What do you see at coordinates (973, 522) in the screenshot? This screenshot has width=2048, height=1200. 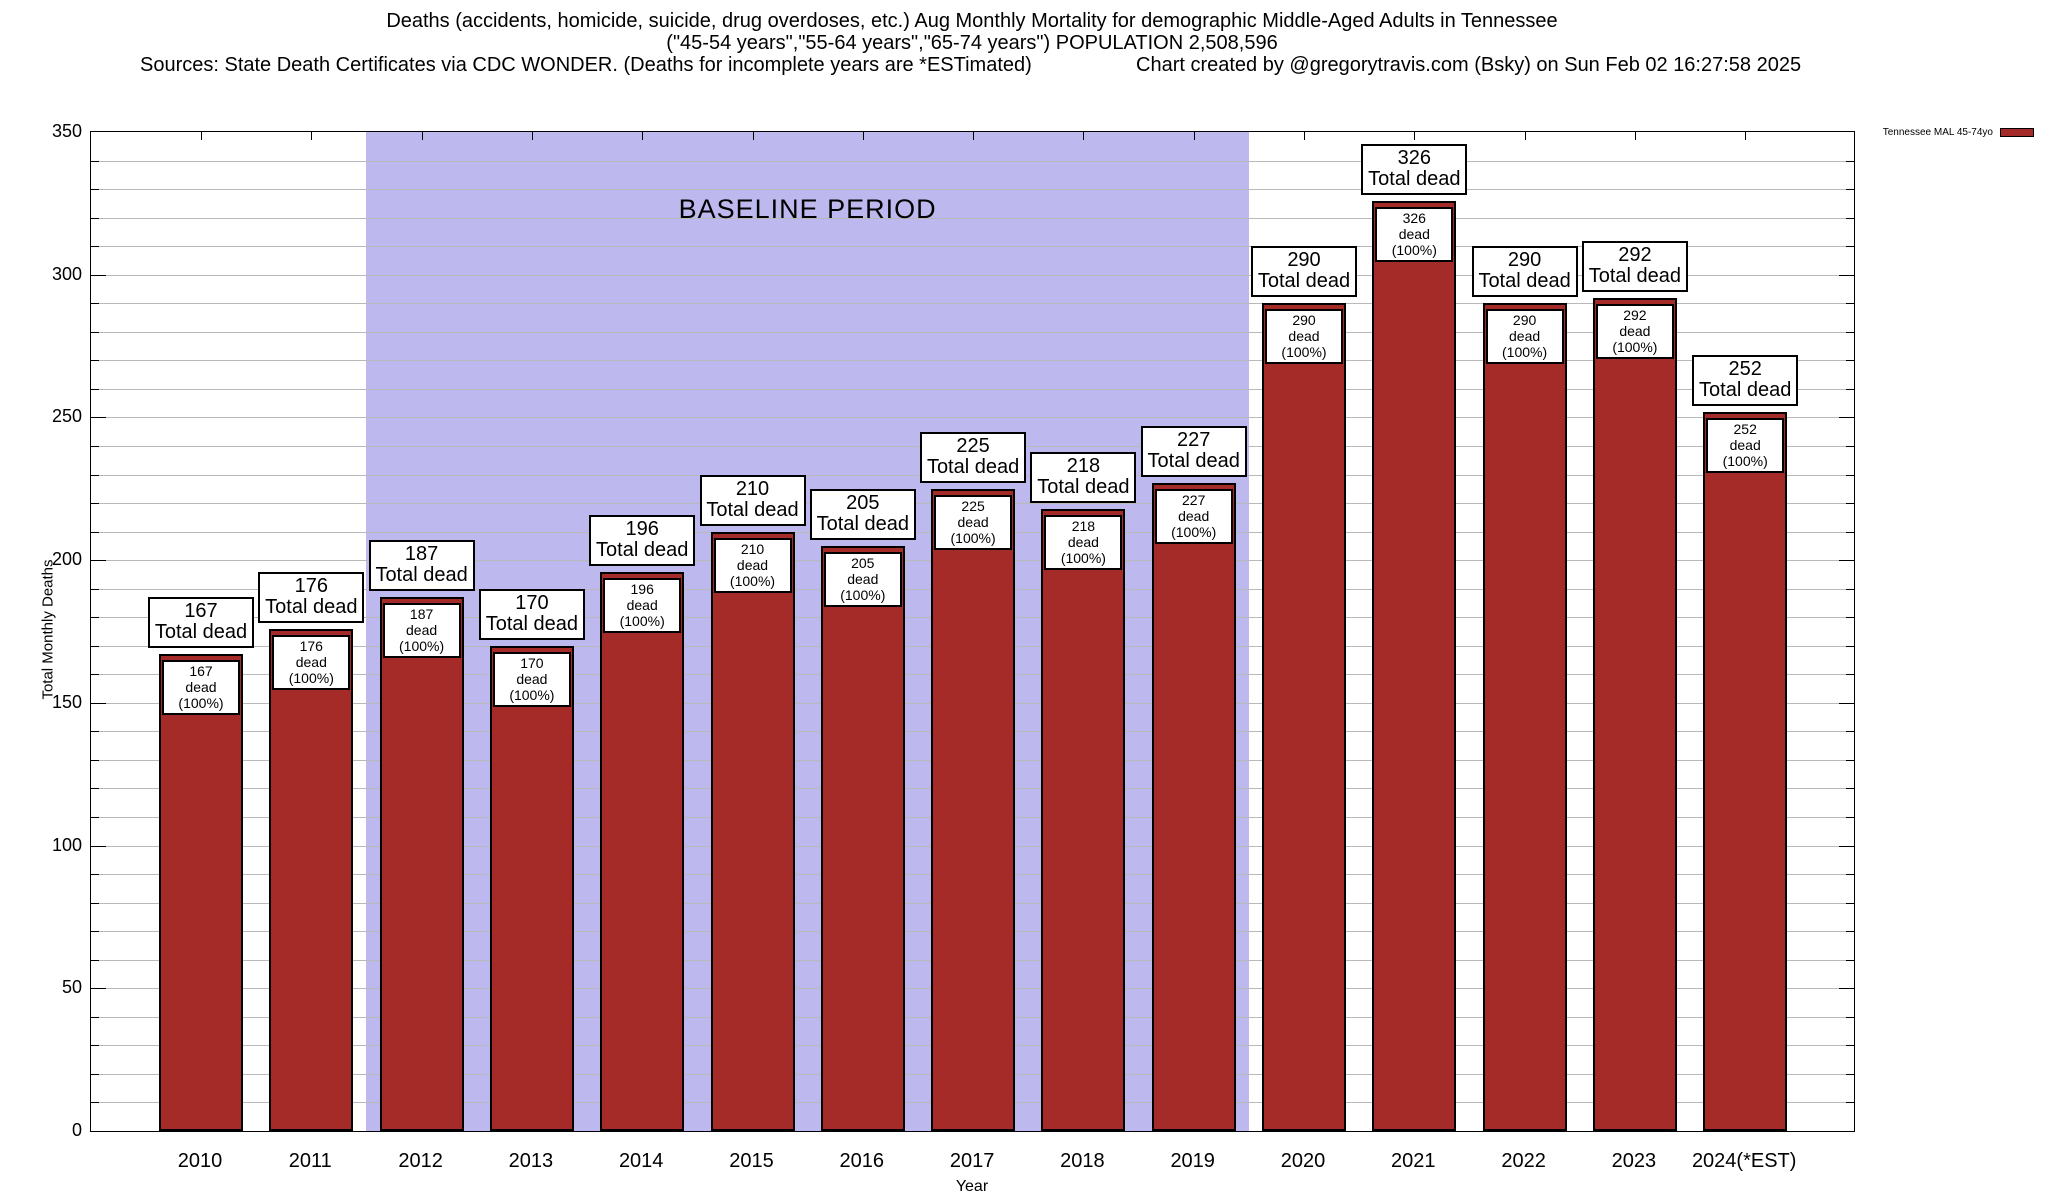 I see `bar-inner-label: 225 dead (100%)` at bounding box center [973, 522].